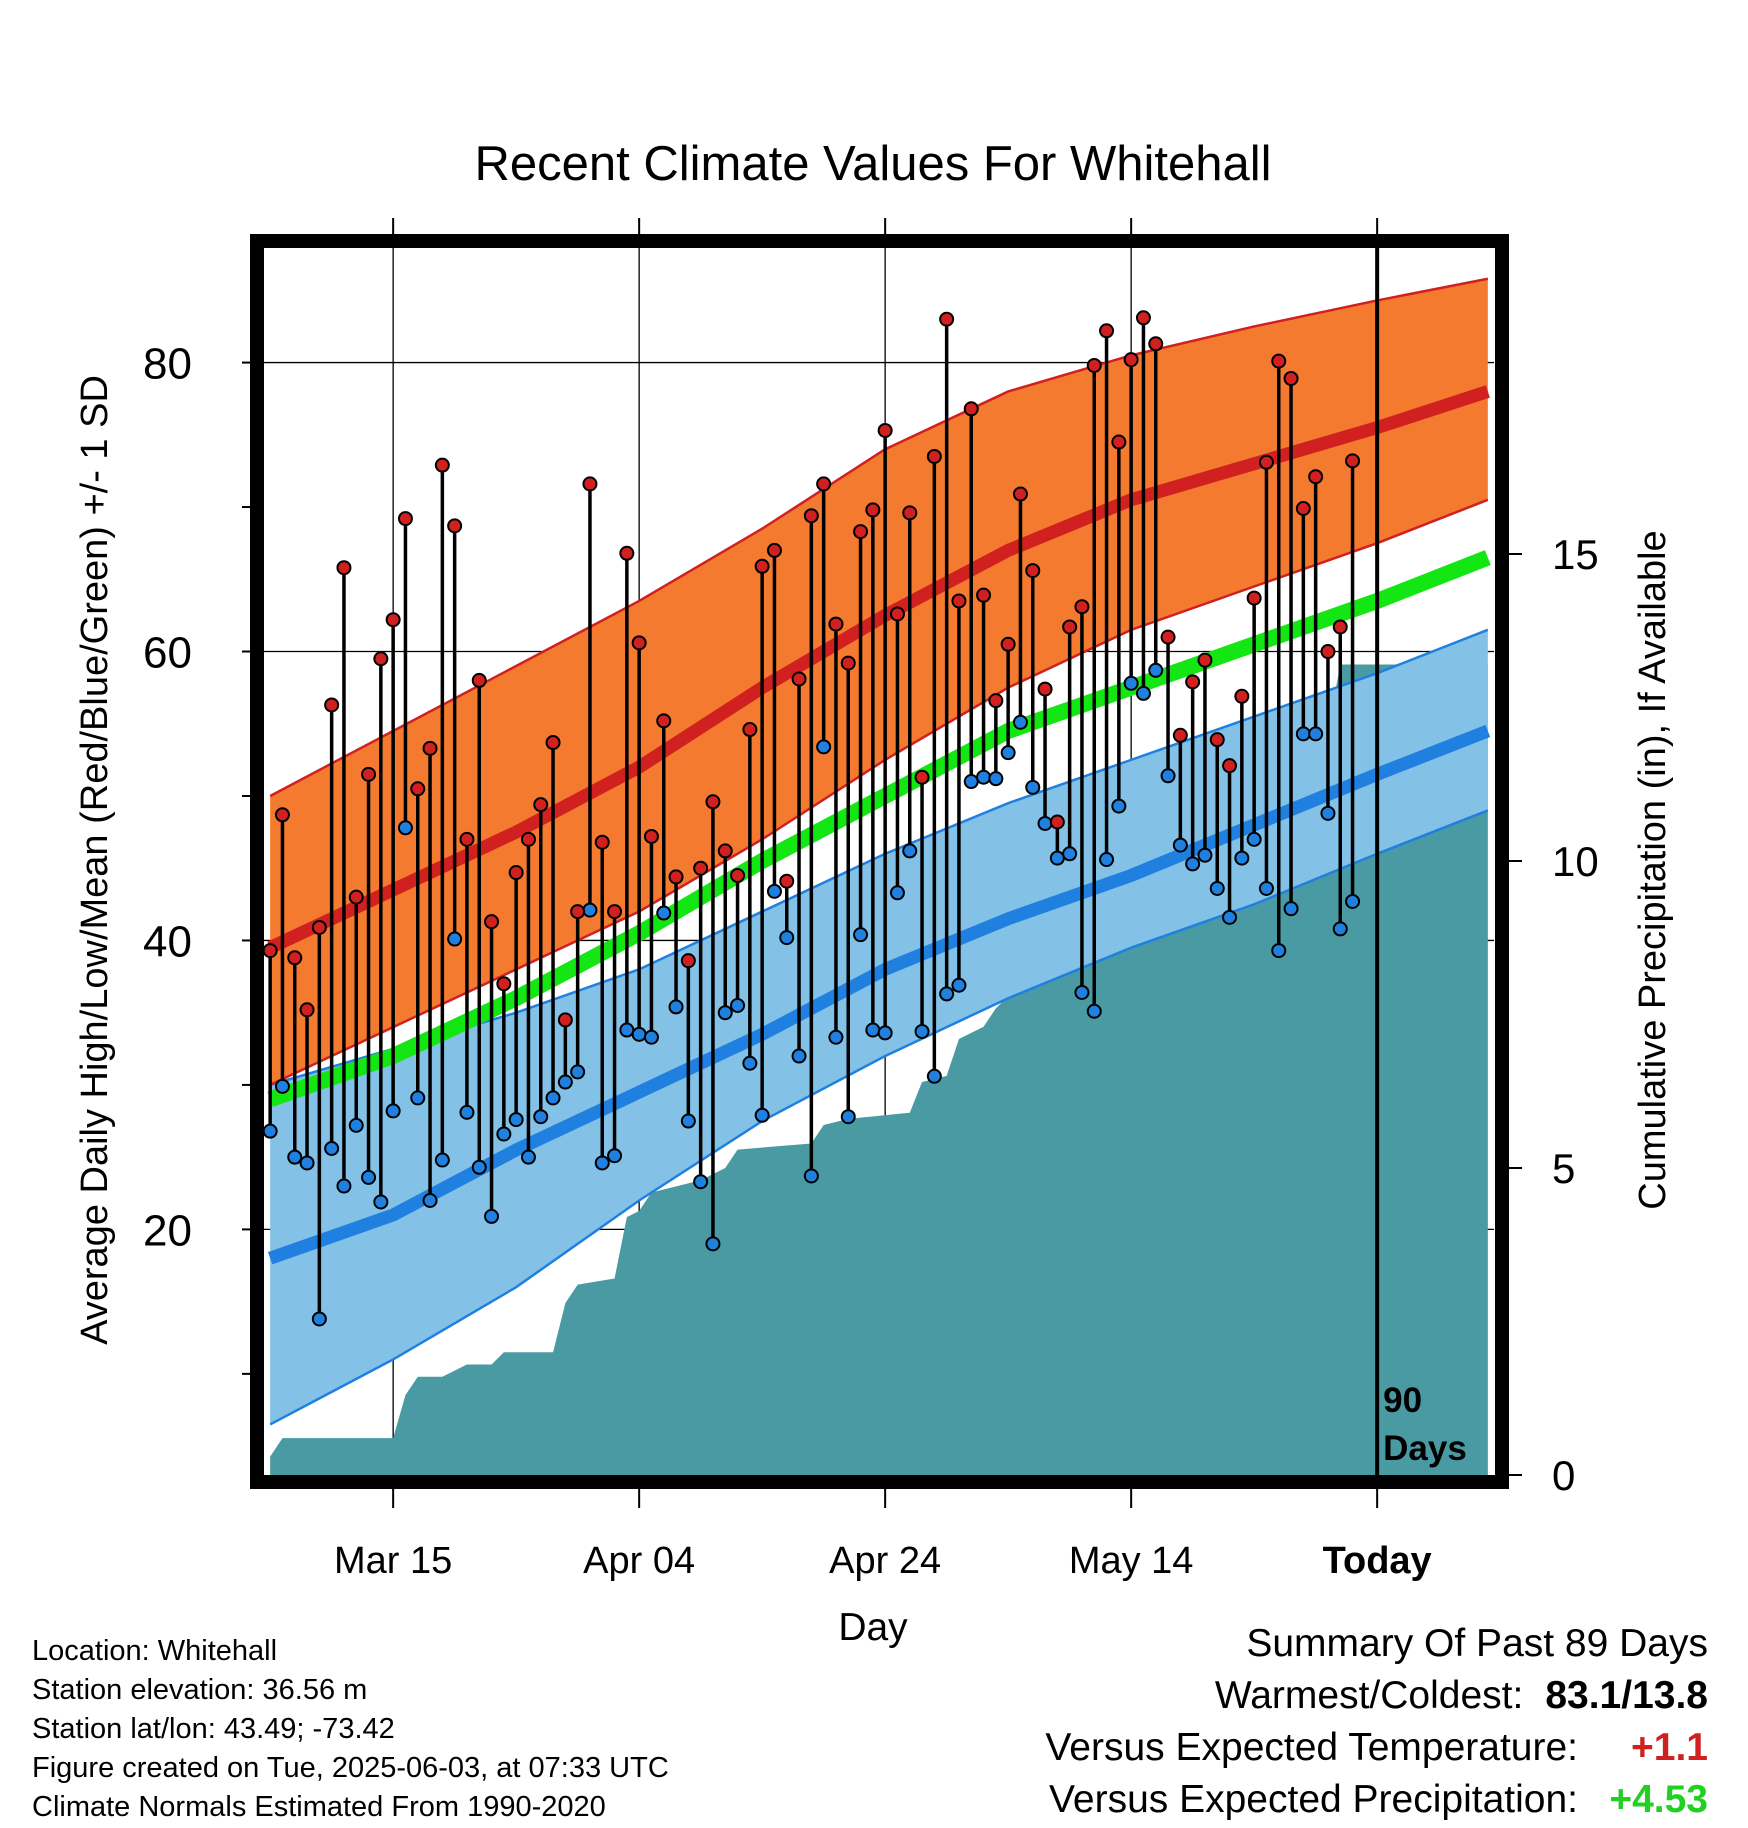  Describe the element at coordinates (1377, 1561) in the screenshot. I see `x-tick-label: Today` at that location.